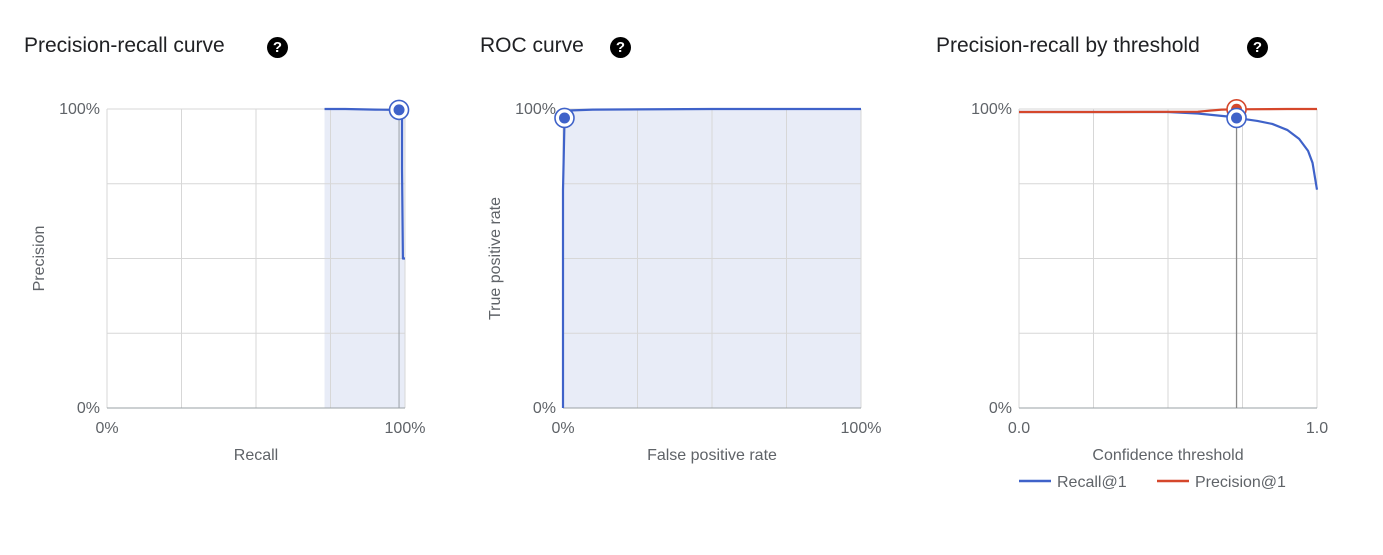 The image size is (1383, 555). I want to click on chart-title: Precision-recall by threshold, so click(1068, 45).